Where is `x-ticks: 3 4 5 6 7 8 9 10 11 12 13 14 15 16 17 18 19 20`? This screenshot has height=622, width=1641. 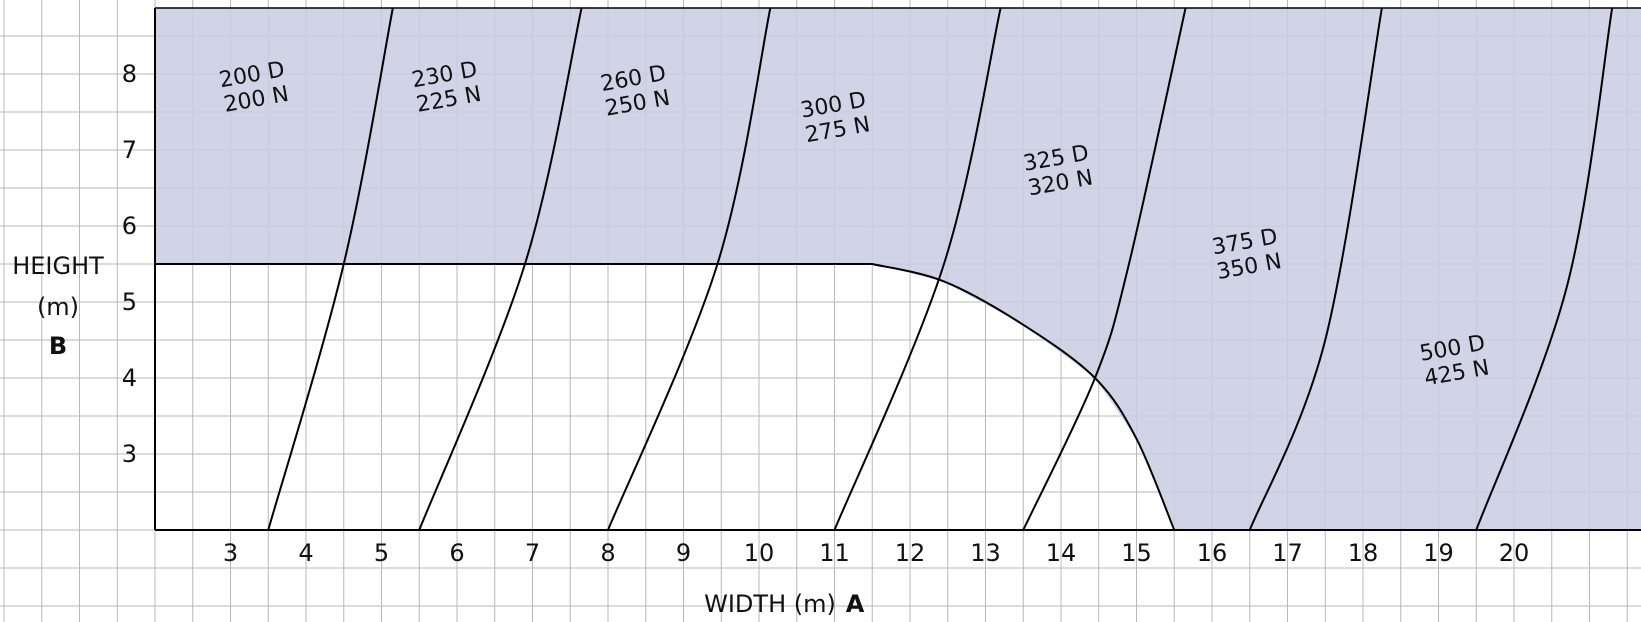 x-ticks: 3 4 5 6 7 8 9 10 11 12 13 14 15 16 17 18 19 20 is located at coordinates (876, 553).